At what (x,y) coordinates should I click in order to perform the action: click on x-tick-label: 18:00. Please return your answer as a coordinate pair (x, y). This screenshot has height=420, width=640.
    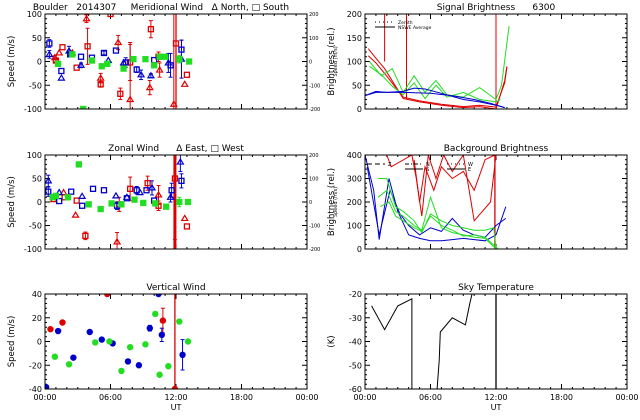
    Looking at the image, I should click on (561, 397).